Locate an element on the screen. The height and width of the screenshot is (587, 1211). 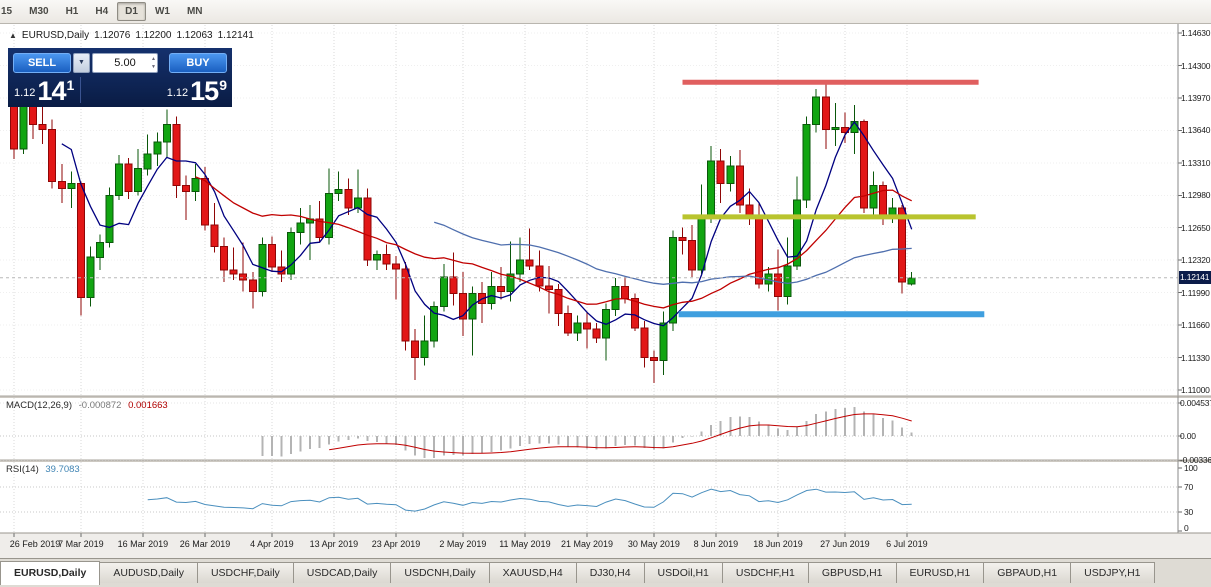
ohlc-close: 1.12141 is located at coordinates (235, 35).